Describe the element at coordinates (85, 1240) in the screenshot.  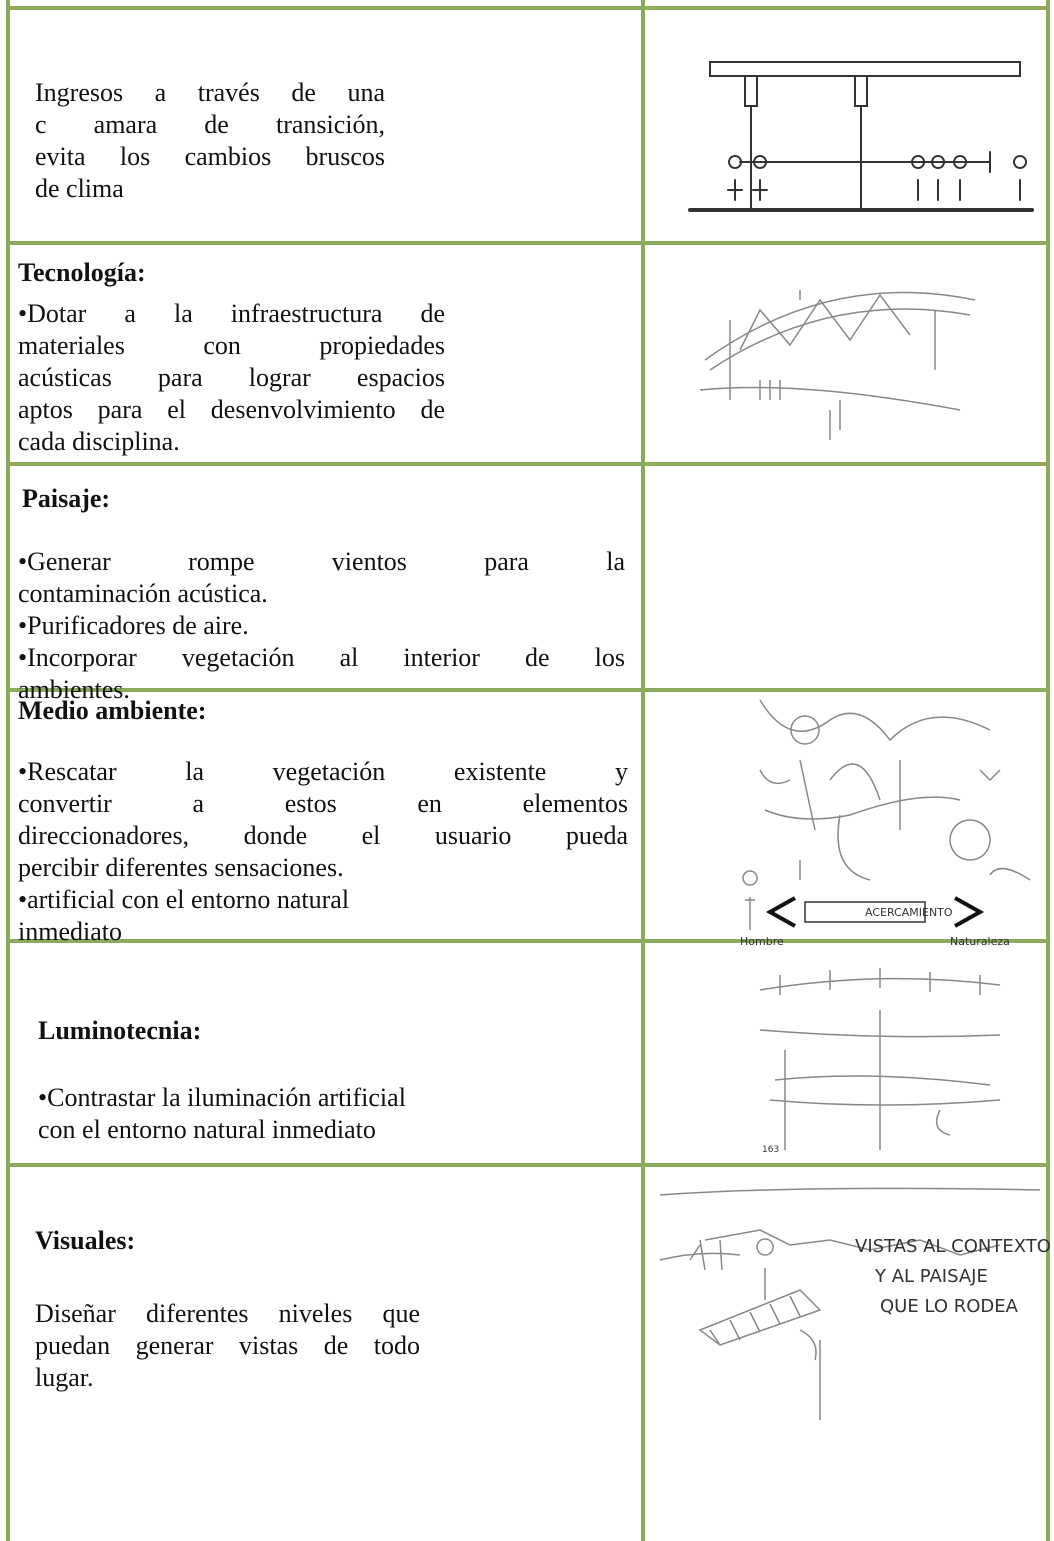
I see `row-heading: Visuales:` at that location.